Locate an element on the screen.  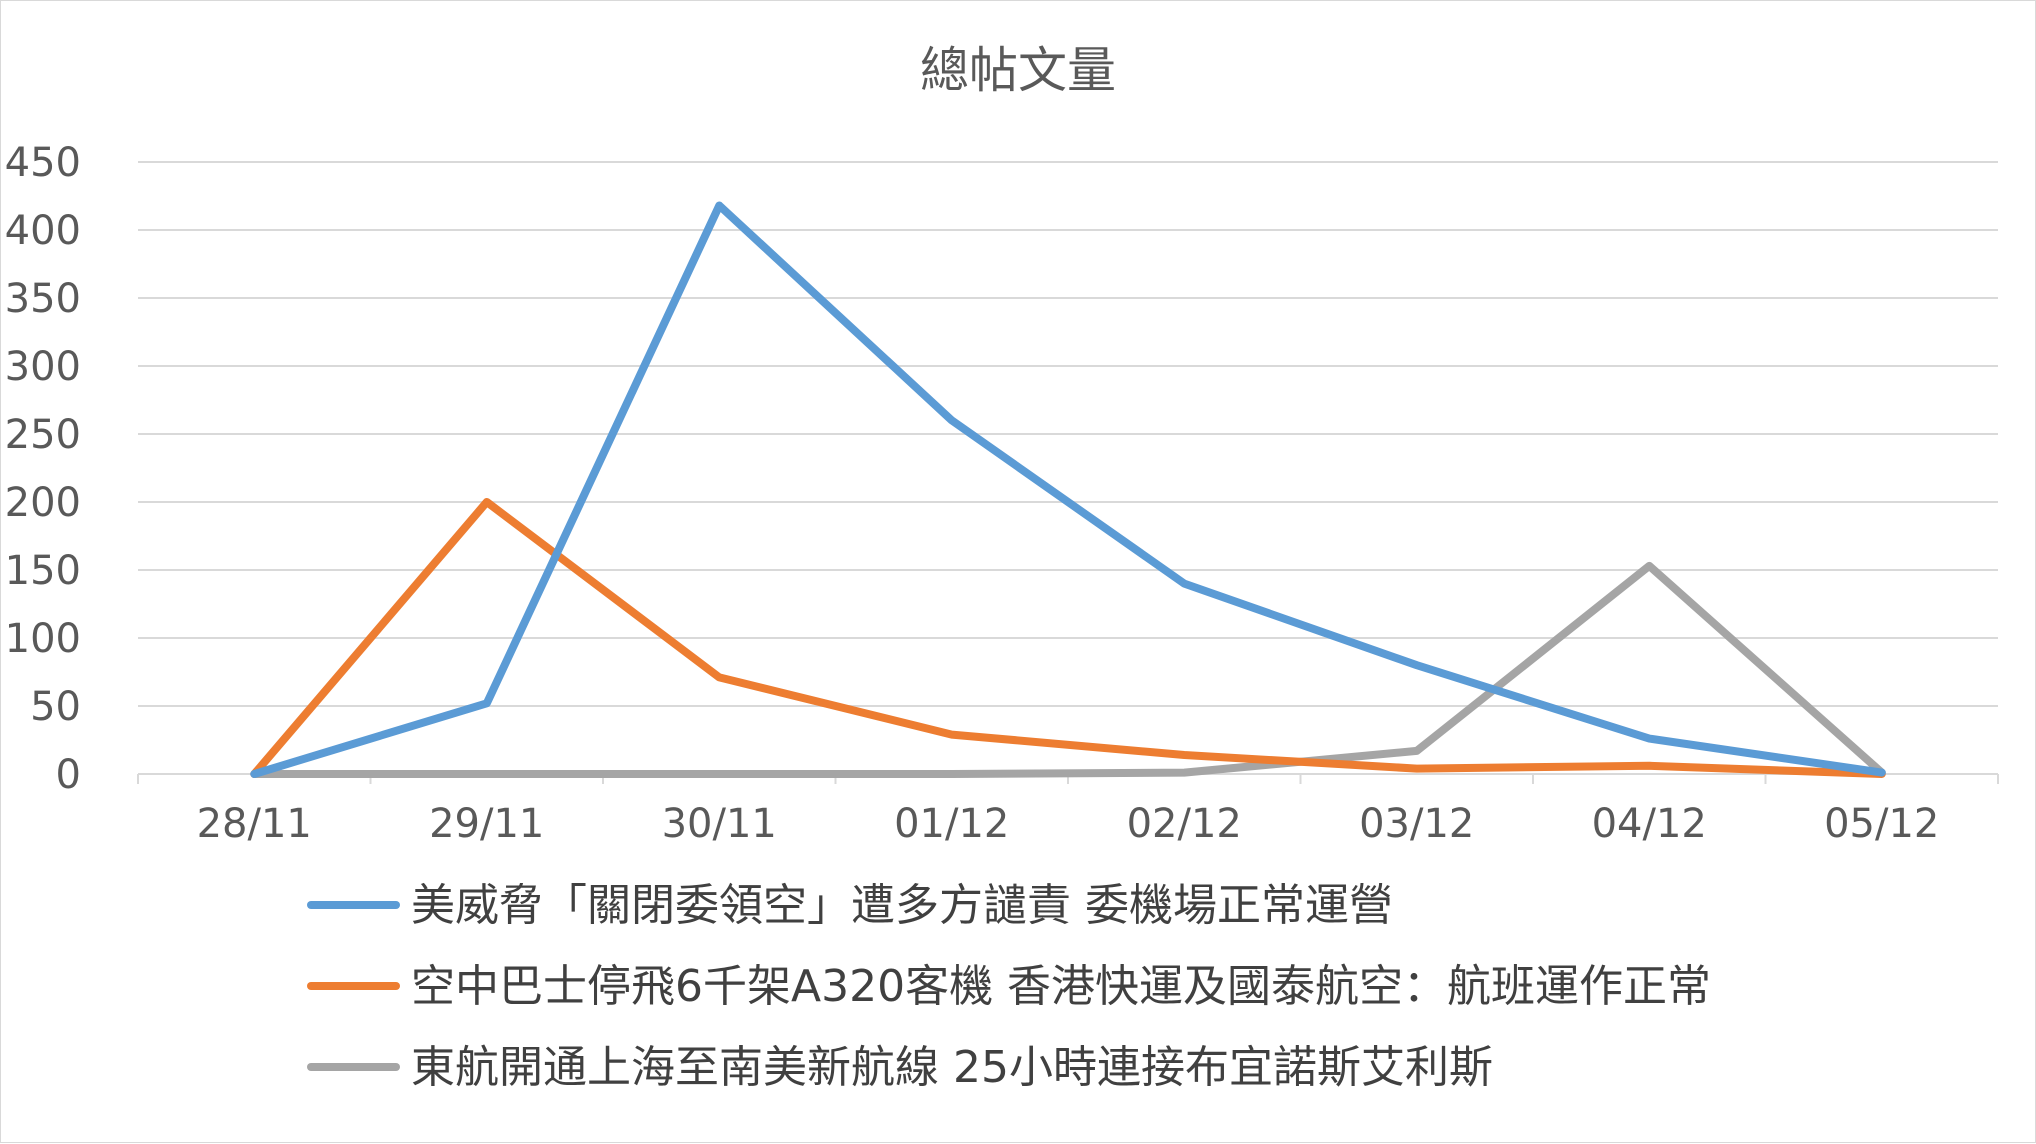
legend-item-2: 空中巴士停飛6千架A320客機 香港快運及國泰航空：航班運作正常 is located at coordinates (1009, 986).